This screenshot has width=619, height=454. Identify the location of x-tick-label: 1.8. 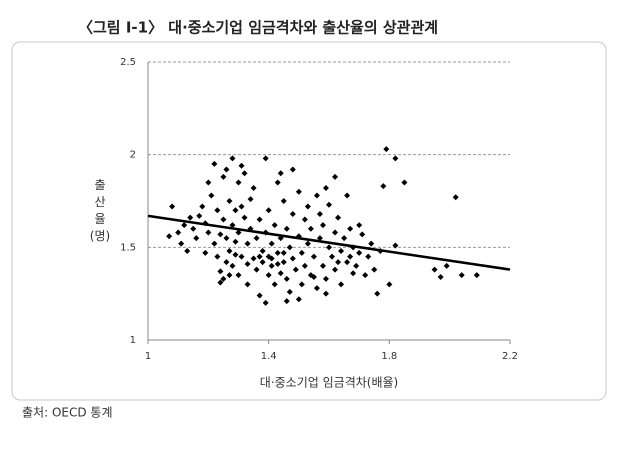
(389, 356).